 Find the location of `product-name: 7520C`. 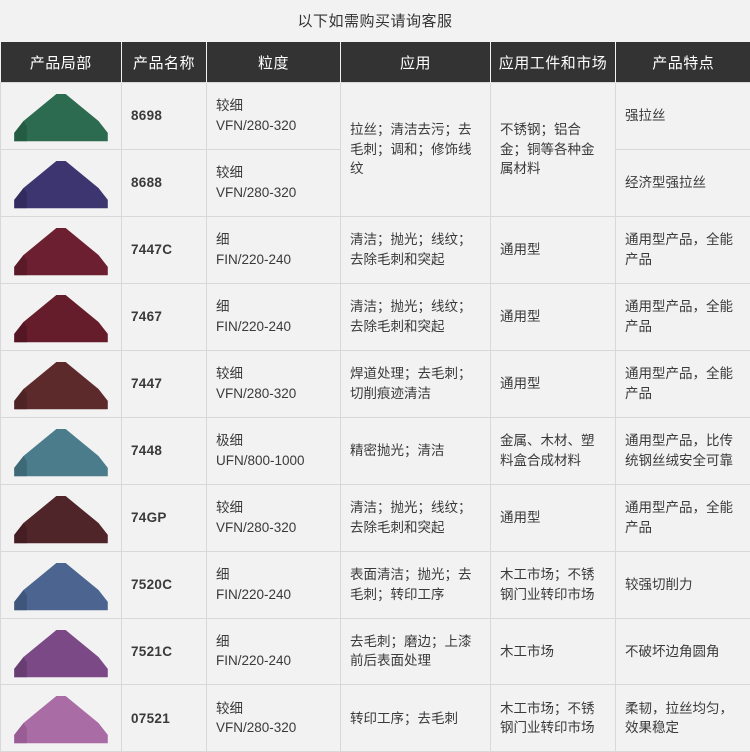

product-name: 7520C is located at coordinates (164, 584).